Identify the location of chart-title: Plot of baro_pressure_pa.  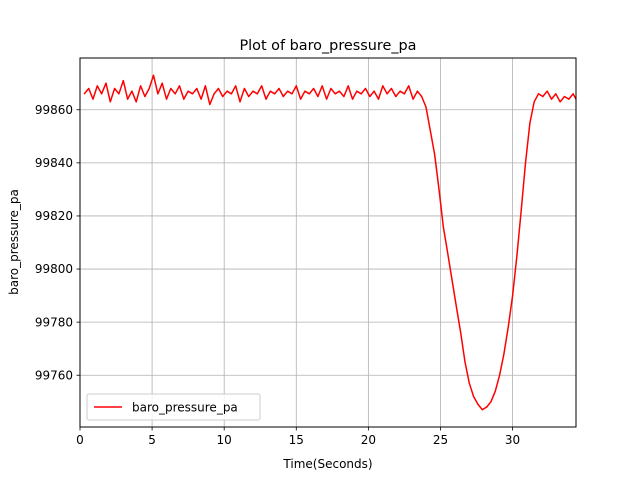
(327, 46).